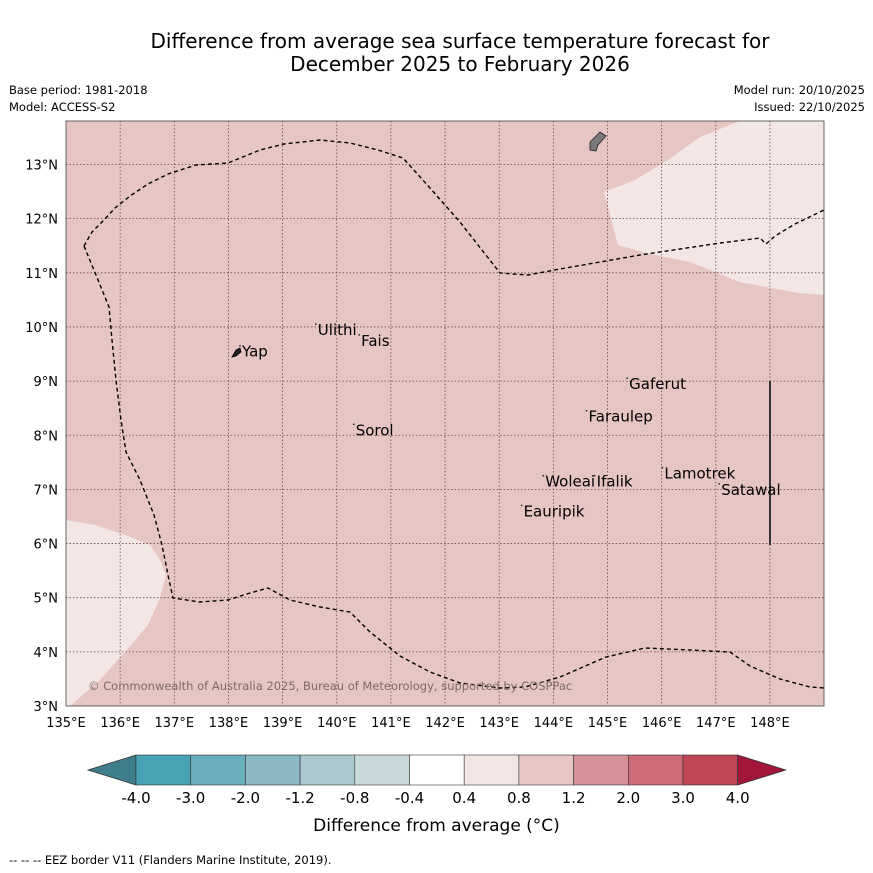  Describe the element at coordinates (46, 653) in the screenshot. I see `lat-tick-label: 4°N` at that location.